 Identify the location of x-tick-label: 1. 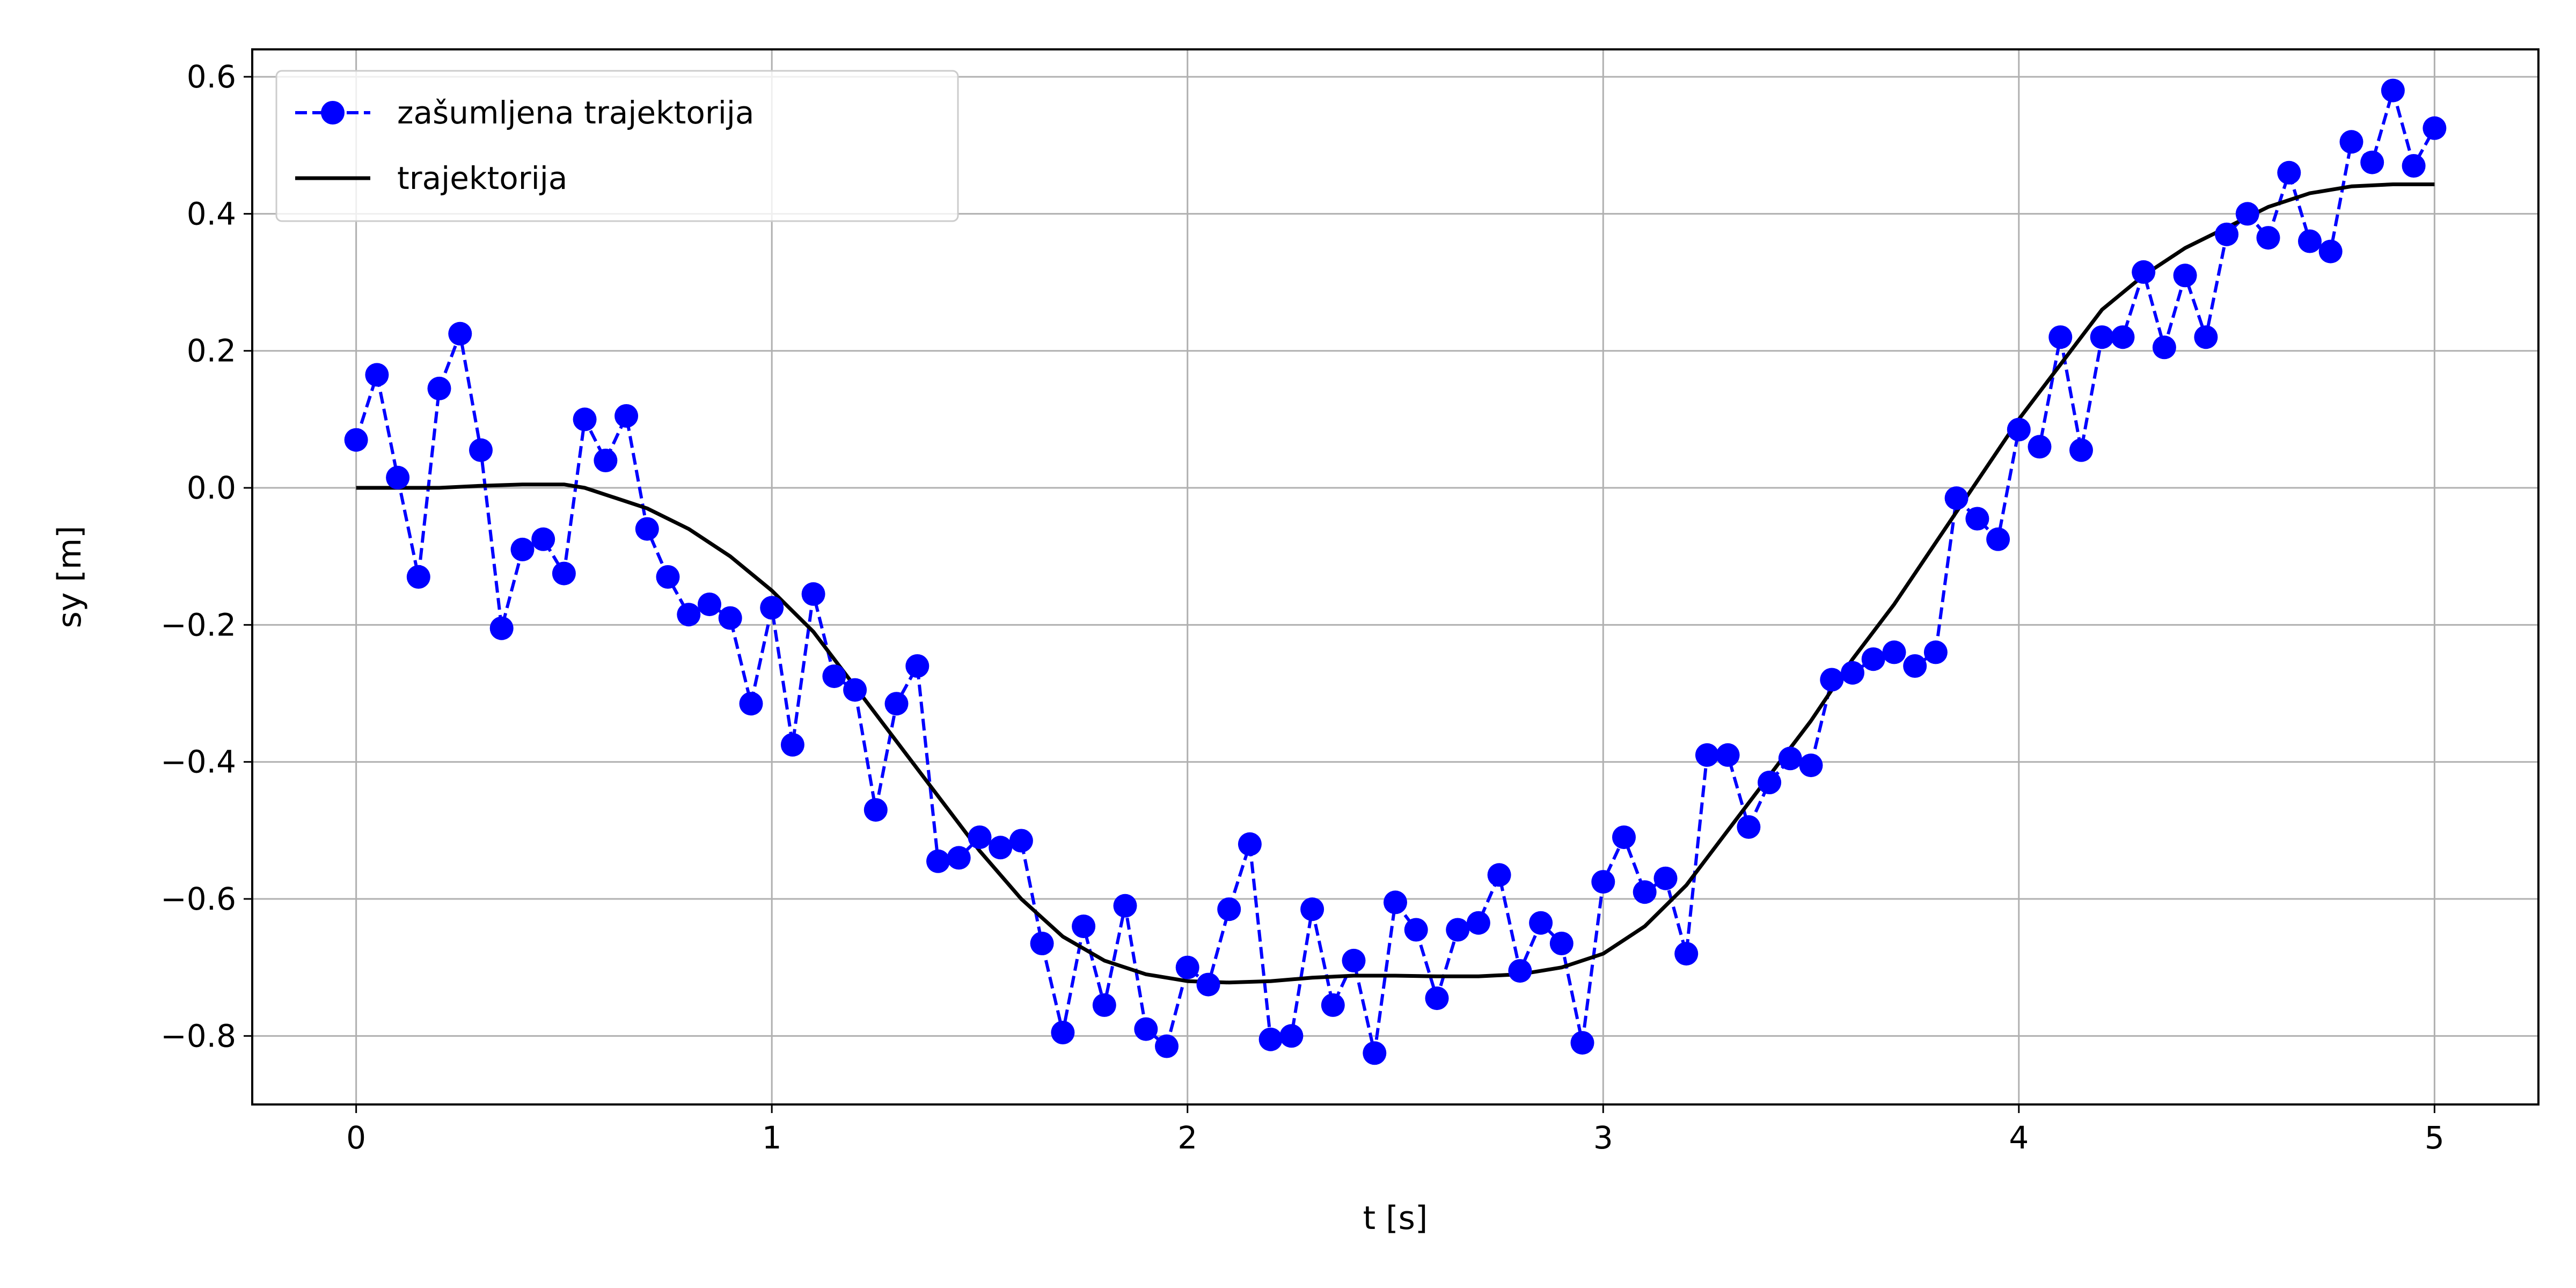
(772, 1137).